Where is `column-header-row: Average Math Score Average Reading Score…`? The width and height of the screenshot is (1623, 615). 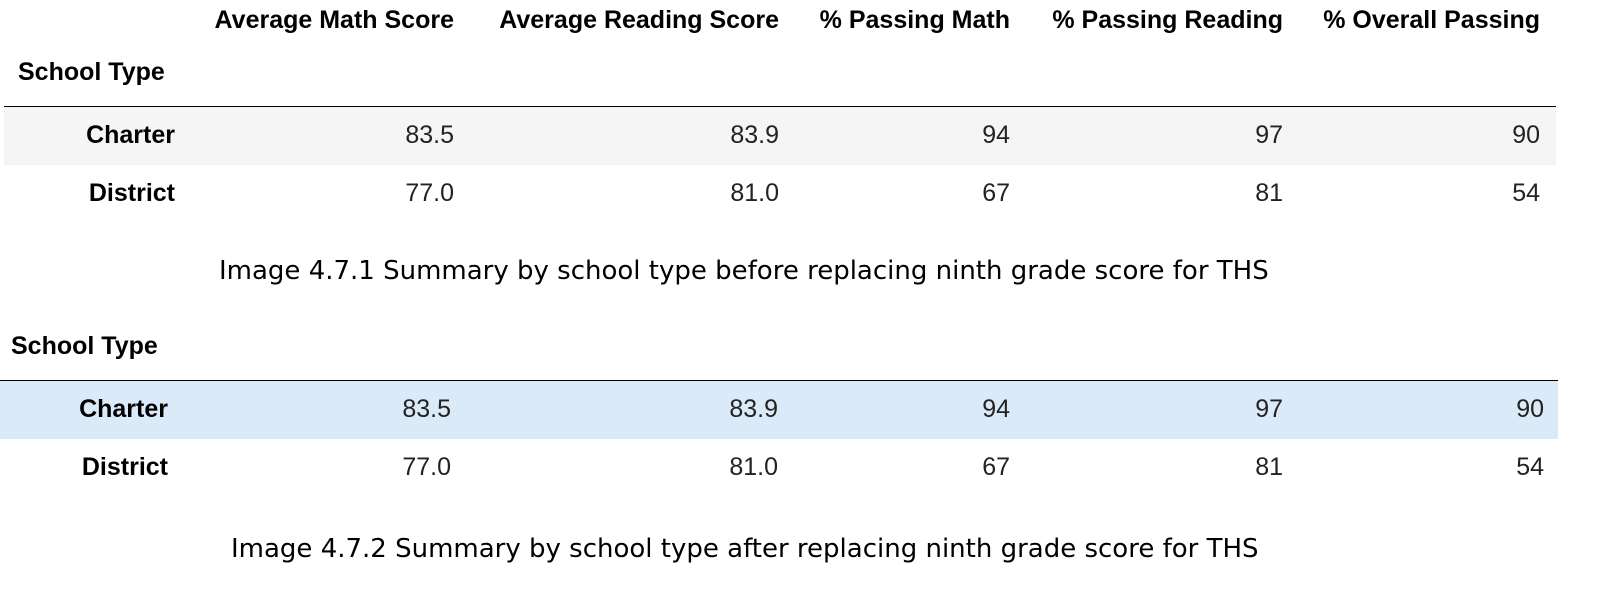 column-header-row: Average Math Score Average Reading Score… is located at coordinates (780, 21).